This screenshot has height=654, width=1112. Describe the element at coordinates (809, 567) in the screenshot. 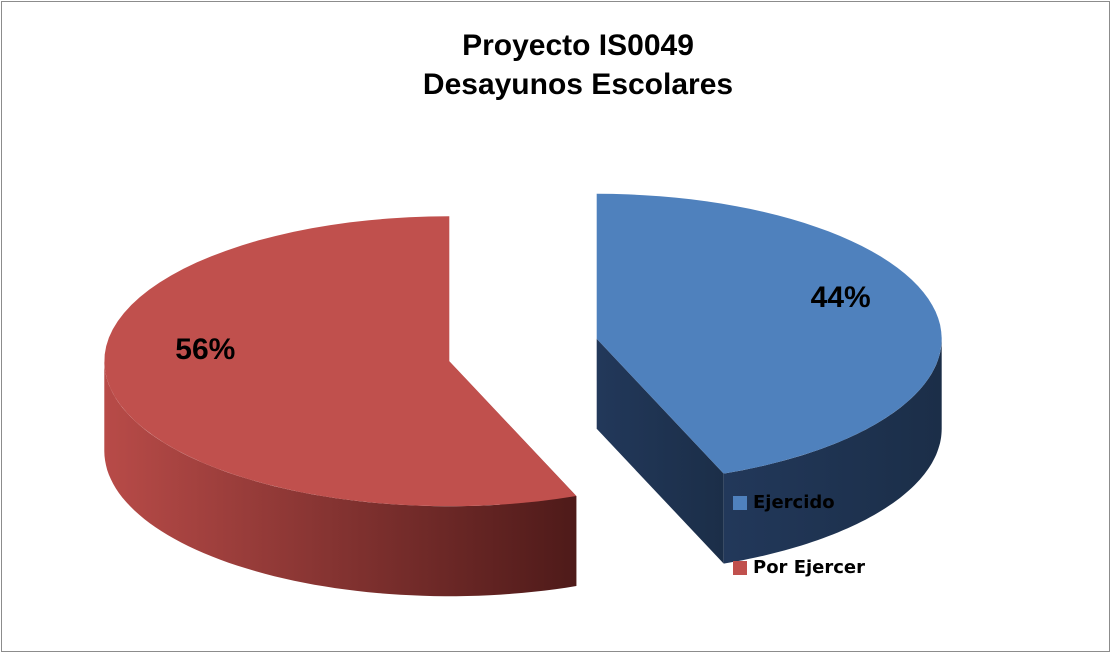

I see `legend-label: Por Ejercer` at that location.